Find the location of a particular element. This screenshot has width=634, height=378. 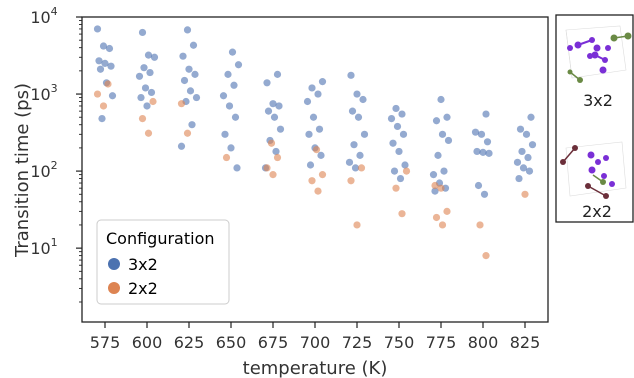

x-tick-label: 825 is located at coordinates (525, 342).